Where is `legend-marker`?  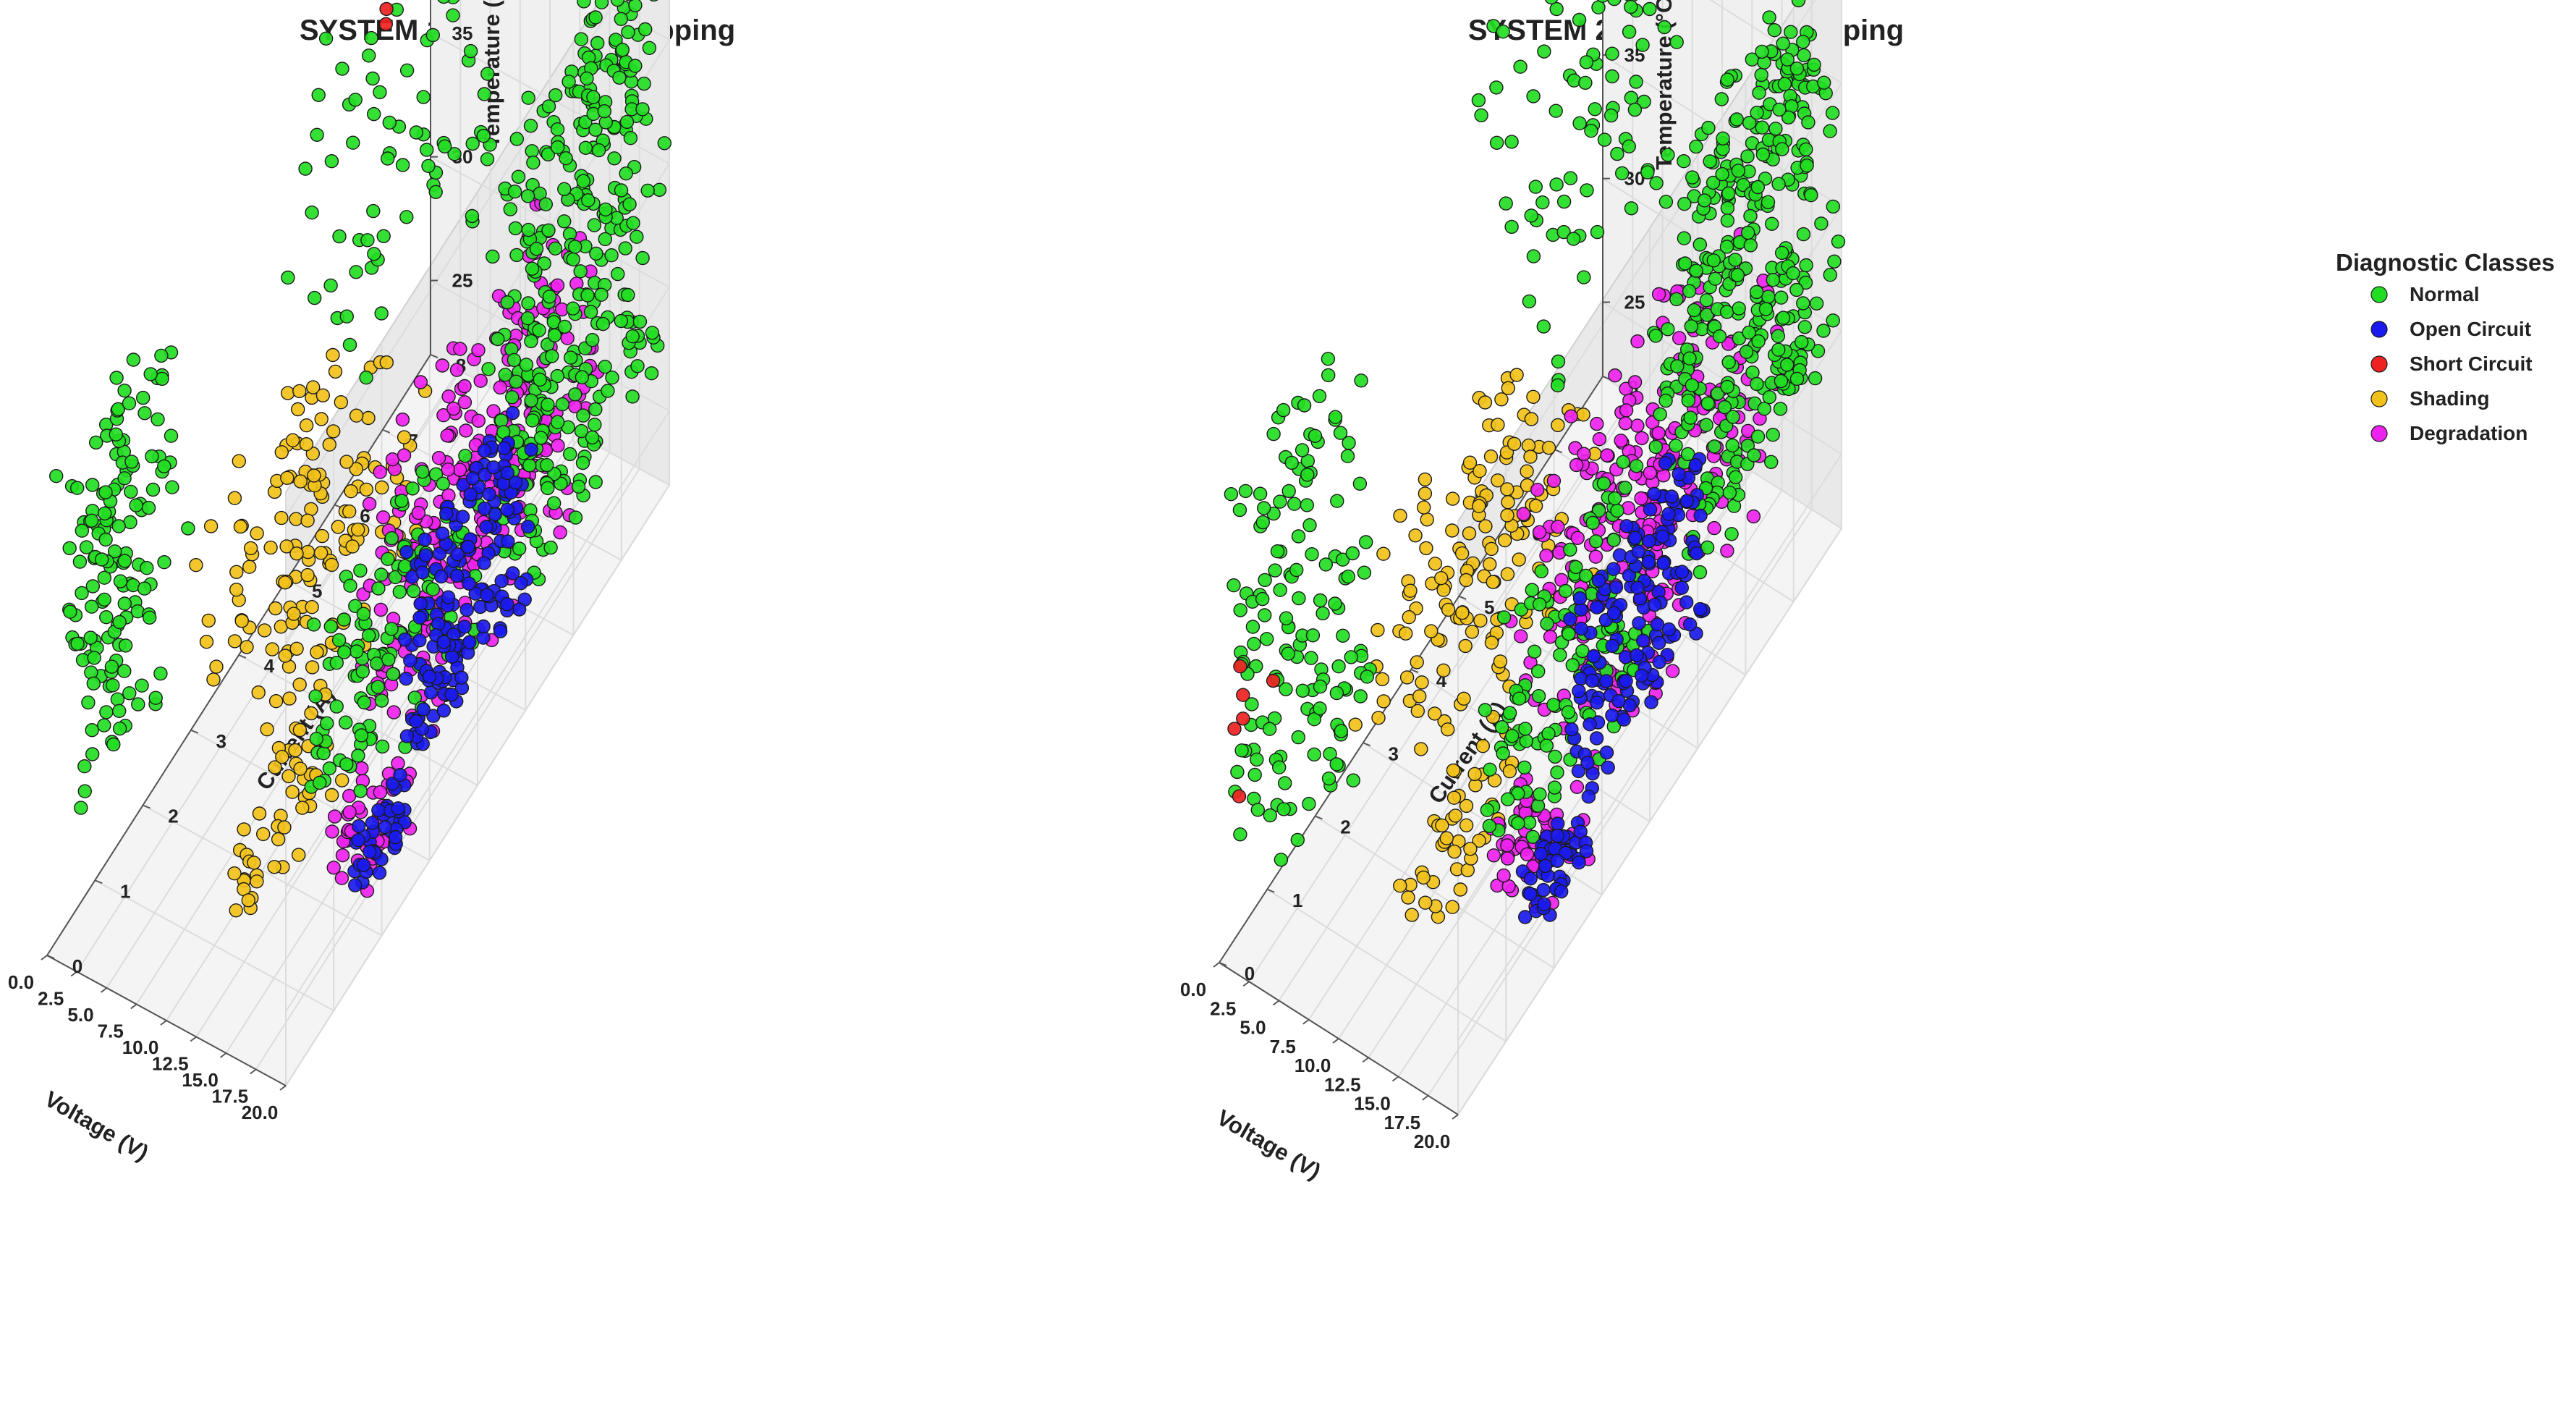
legend-marker is located at coordinates (2379, 398).